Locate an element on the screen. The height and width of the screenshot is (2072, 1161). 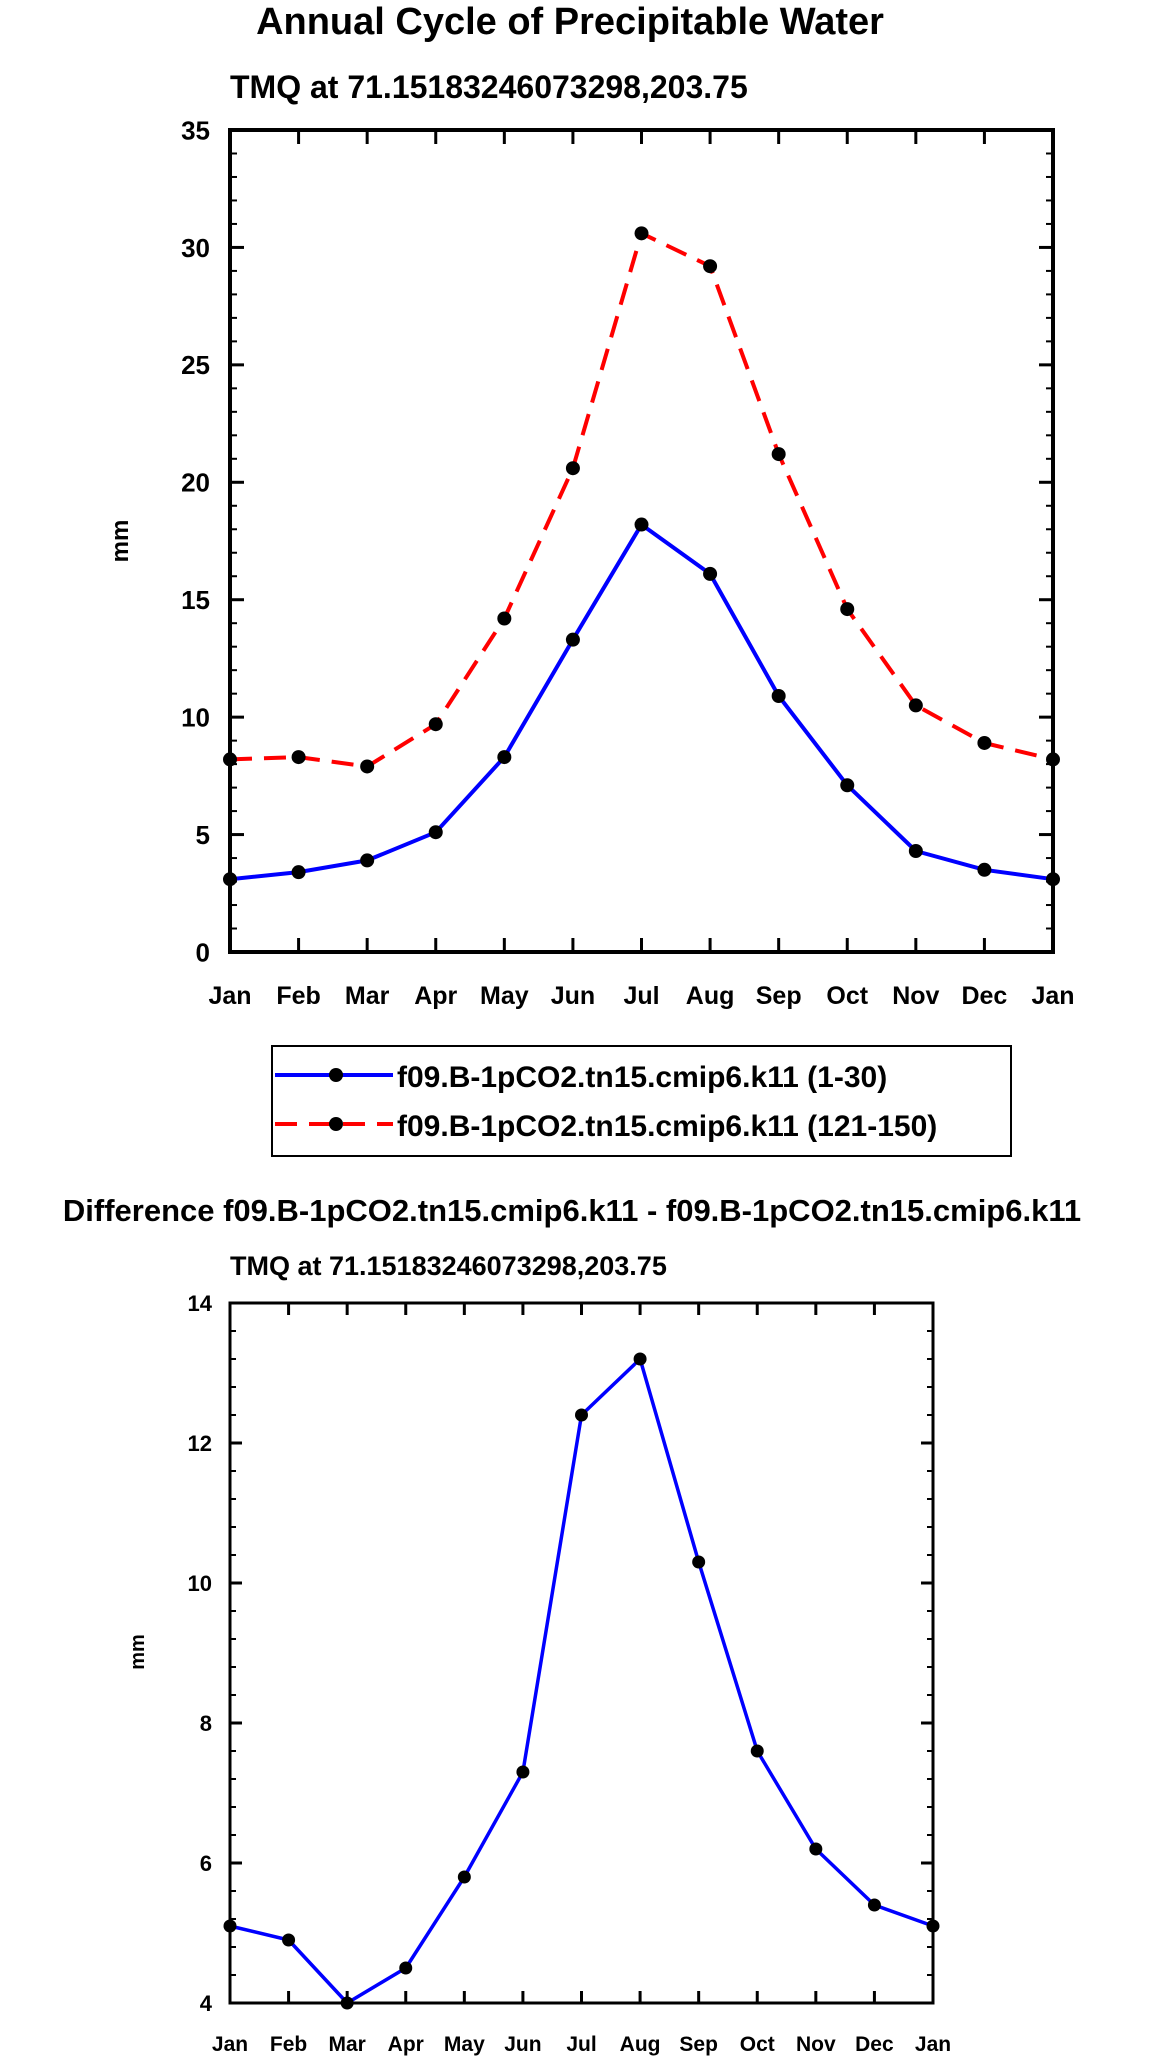
legend-label-series-1: f09.B-1pCO2.tn15.cmip6.k11 (1-30) is located at coordinates (642, 1077).